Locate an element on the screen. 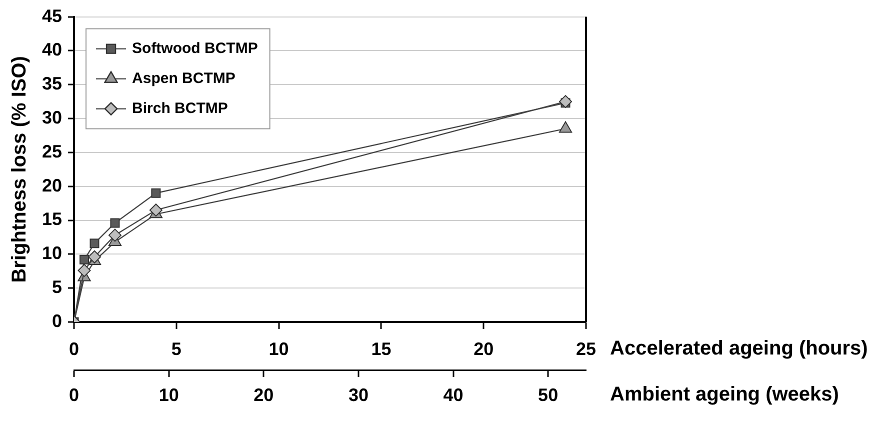 The image size is (876, 426). x-tick-label: 15 is located at coordinates (381, 348).